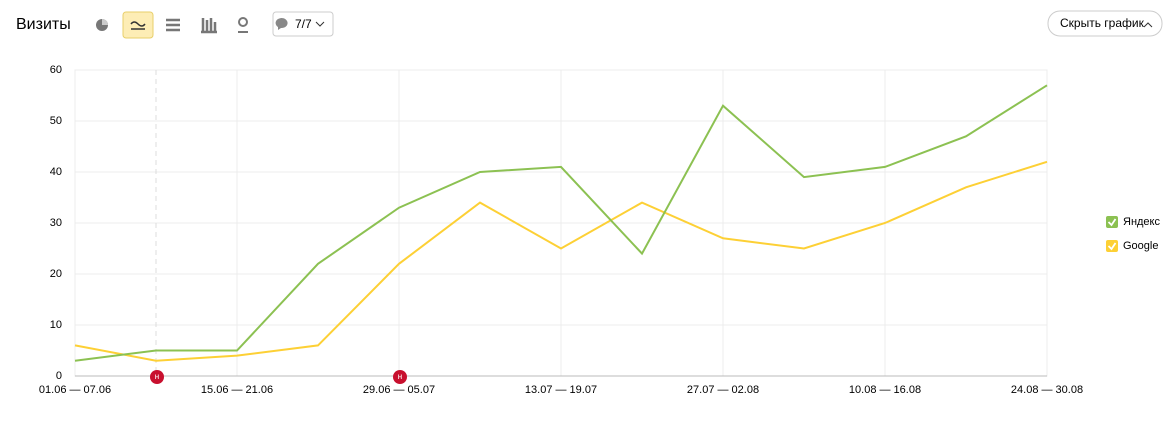 This screenshot has height=424, width=1172. Describe the element at coordinates (56, 70) in the screenshot. I see `y-tick-label: 60` at that location.